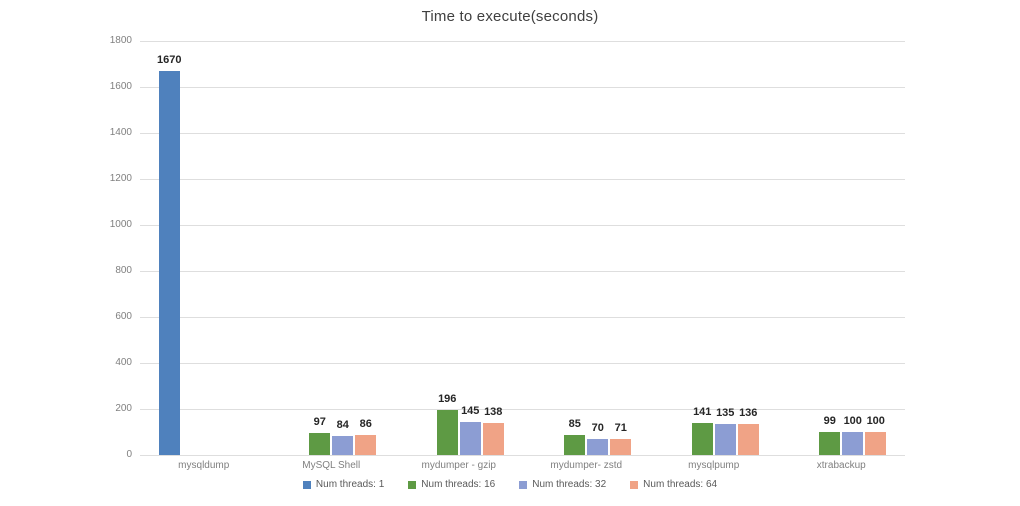 The height and width of the screenshot is (506, 1020). I want to click on bar-value-label: 97, so click(319, 422).